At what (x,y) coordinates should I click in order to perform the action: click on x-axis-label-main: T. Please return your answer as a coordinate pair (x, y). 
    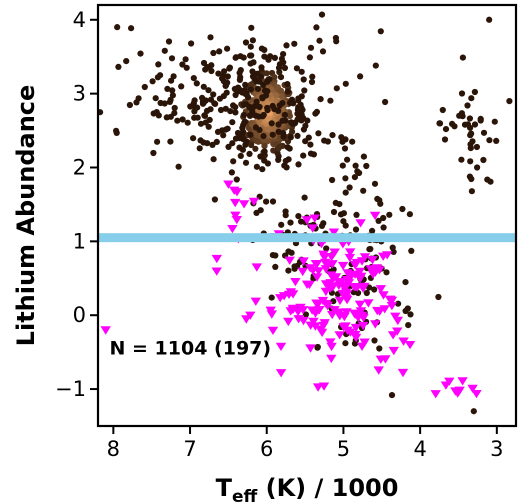
    Looking at the image, I should click on (224, 488).